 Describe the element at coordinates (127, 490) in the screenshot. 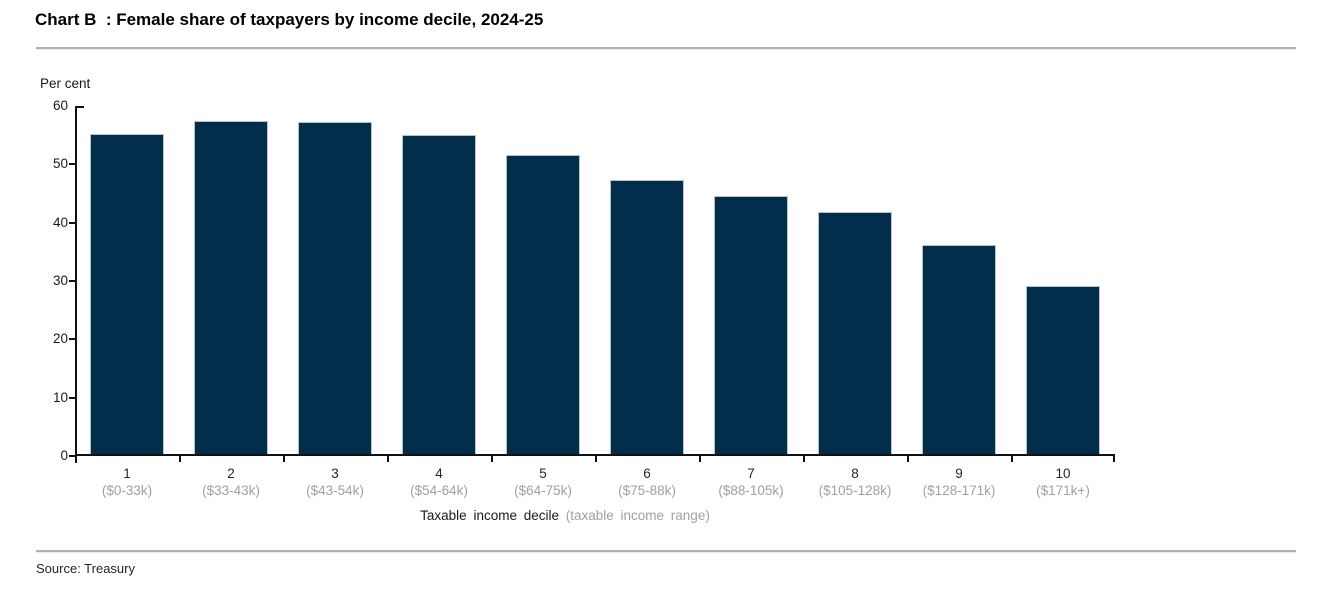

I see `x-range-label: ($0-33k)` at that location.